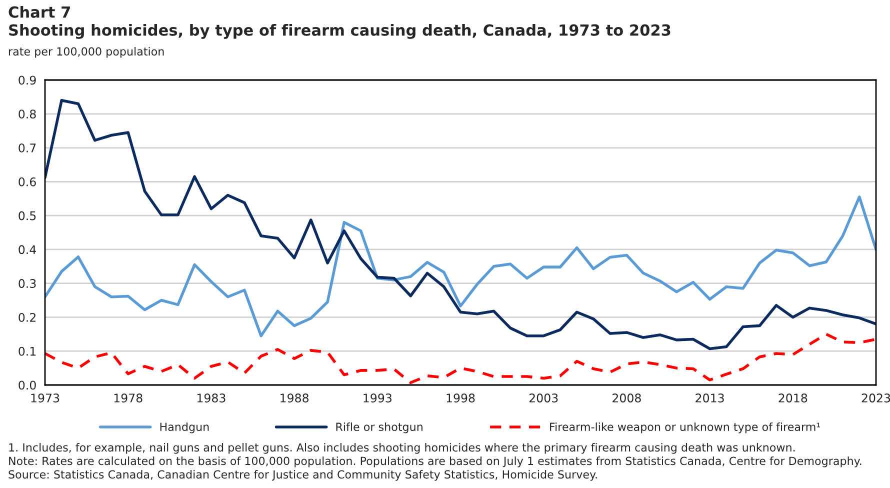 Image resolution: width=890 pixels, height=488 pixels. Describe the element at coordinates (27, 80) in the screenshot. I see `y-tick-label: 0.9` at that location.